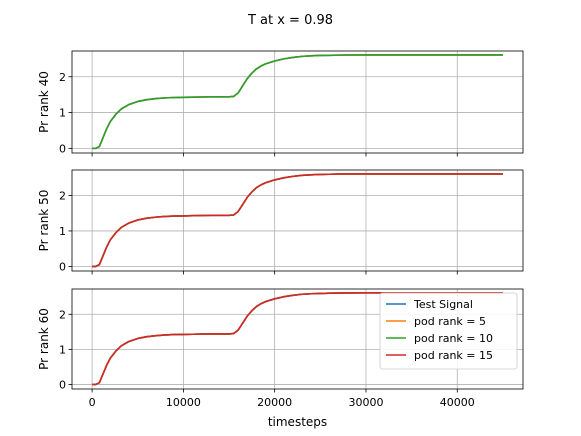  What do you see at coordinates (297, 422) in the screenshot?
I see `x-axis-label: timesteps` at bounding box center [297, 422].